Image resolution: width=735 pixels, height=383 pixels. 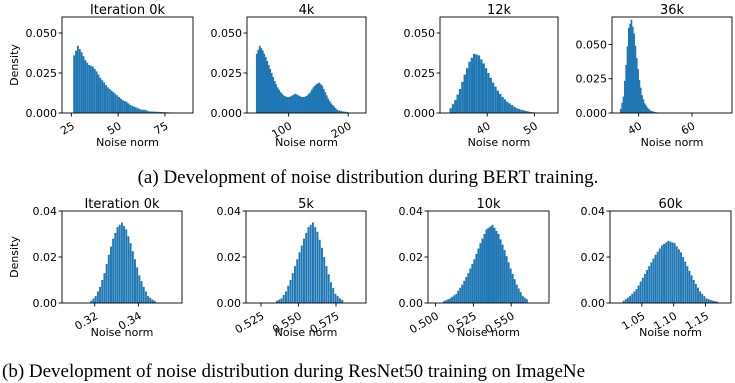 What do you see at coordinates (635, 128) in the screenshot?
I see `x-tick-label: 40` at bounding box center [635, 128].